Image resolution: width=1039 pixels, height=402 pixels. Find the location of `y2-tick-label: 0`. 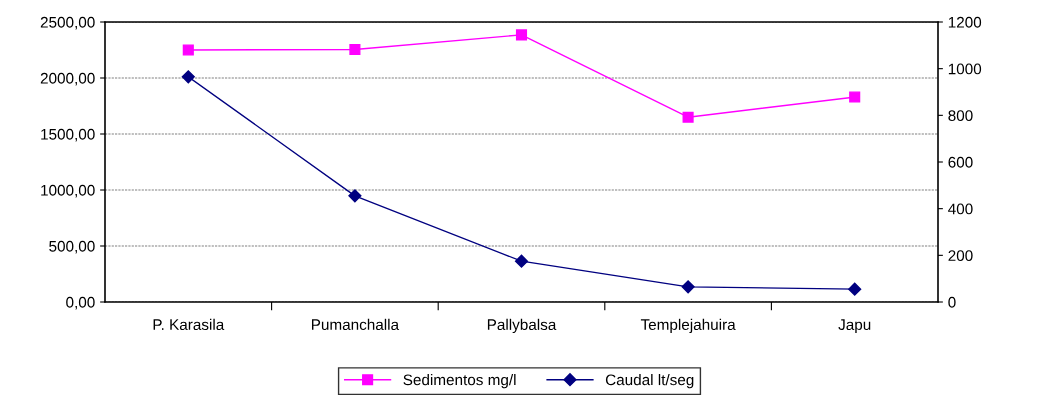

y2-tick-label: 0 is located at coordinates (952, 302).